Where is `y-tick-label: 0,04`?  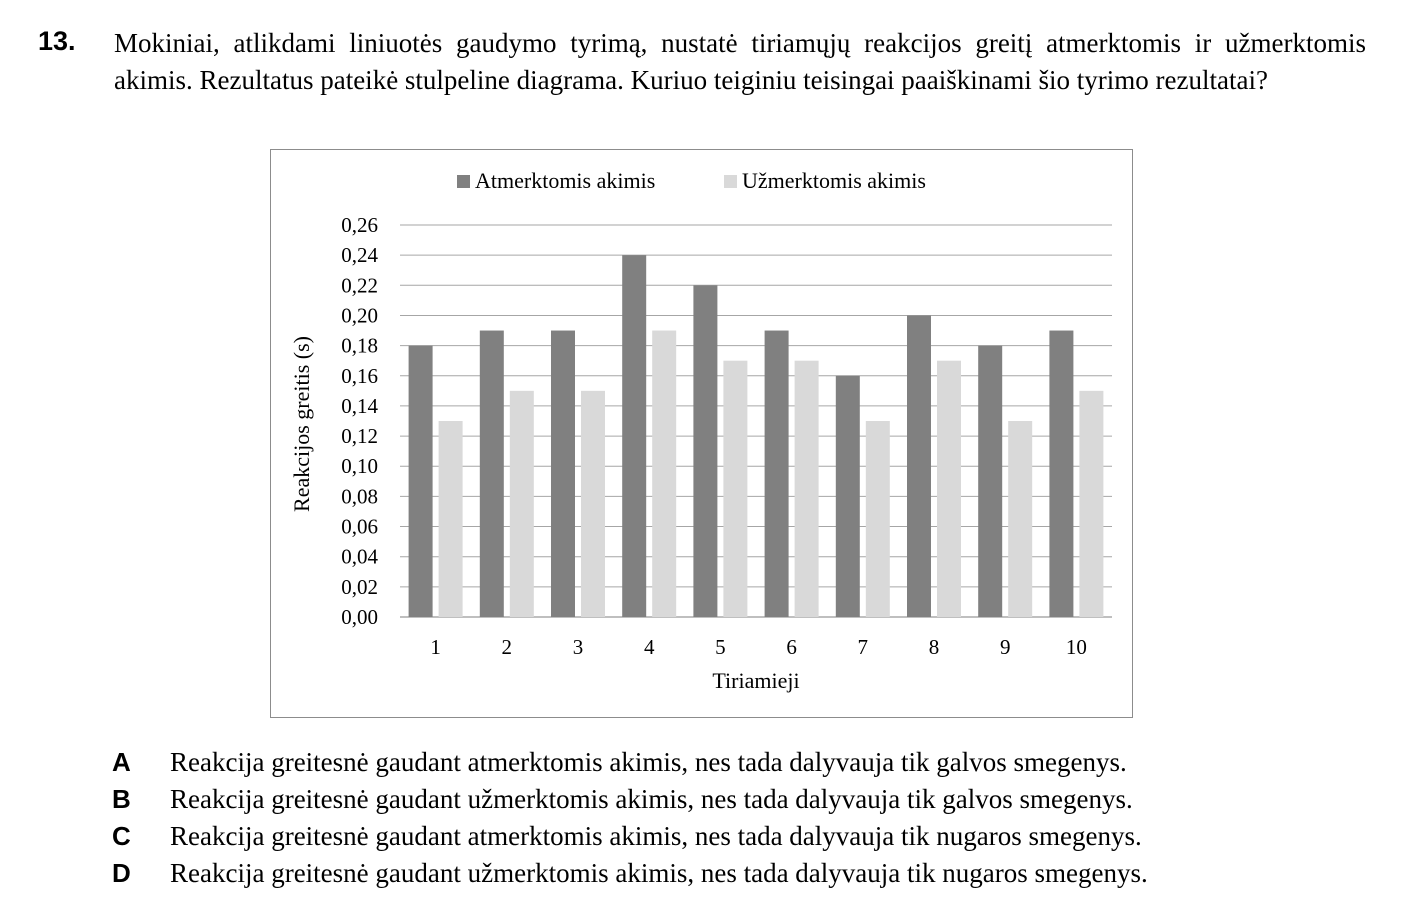 y-tick-label: 0,04 is located at coordinates (359, 557).